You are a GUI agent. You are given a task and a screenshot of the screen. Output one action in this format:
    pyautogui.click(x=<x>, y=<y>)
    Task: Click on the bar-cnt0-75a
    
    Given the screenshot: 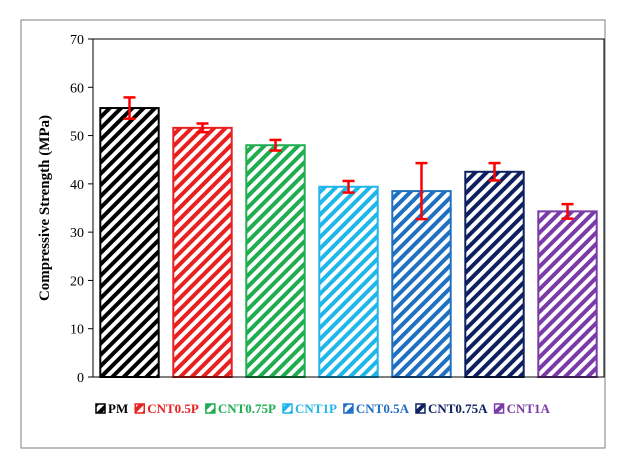 What is the action you would take?
    pyautogui.click(x=494, y=274)
    